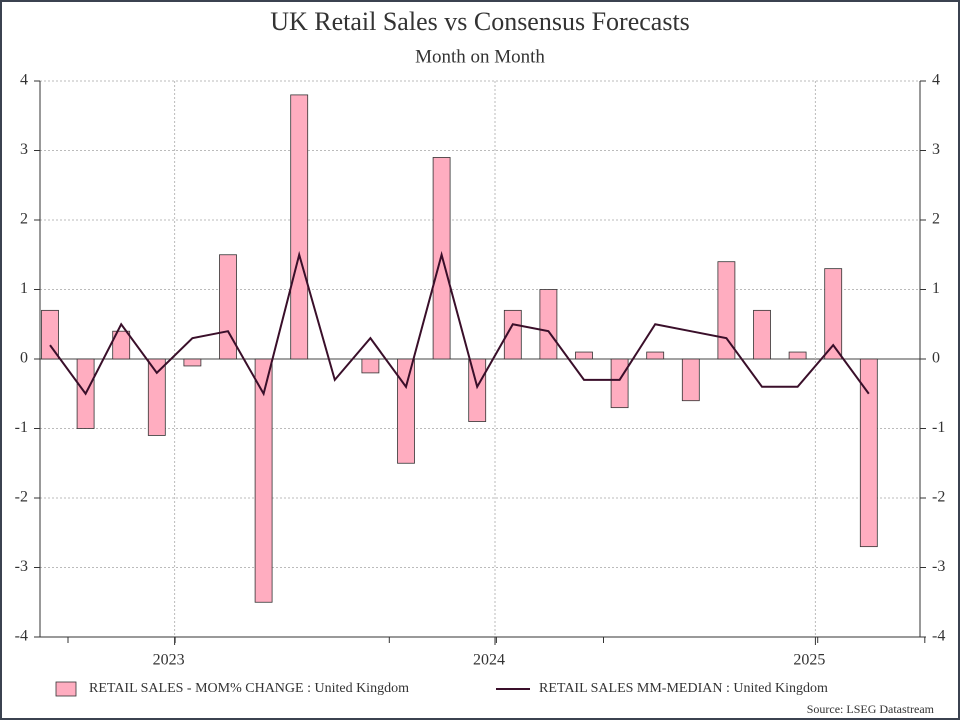  What do you see at coordinates (938, 427) in the screenshot?
I see `y2-tick-label: -1` at bounding box center [938, 427].